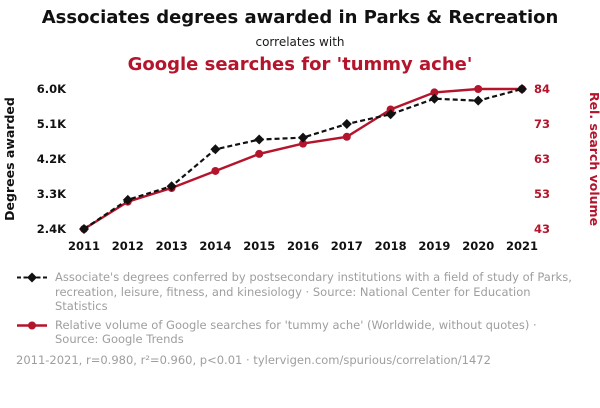 The width and height of the screenshot is (600, 408). What do you see at coordinates (542, 89) in the screenshot?
I see `svg-text: 84` at bounding box center [542, 89].